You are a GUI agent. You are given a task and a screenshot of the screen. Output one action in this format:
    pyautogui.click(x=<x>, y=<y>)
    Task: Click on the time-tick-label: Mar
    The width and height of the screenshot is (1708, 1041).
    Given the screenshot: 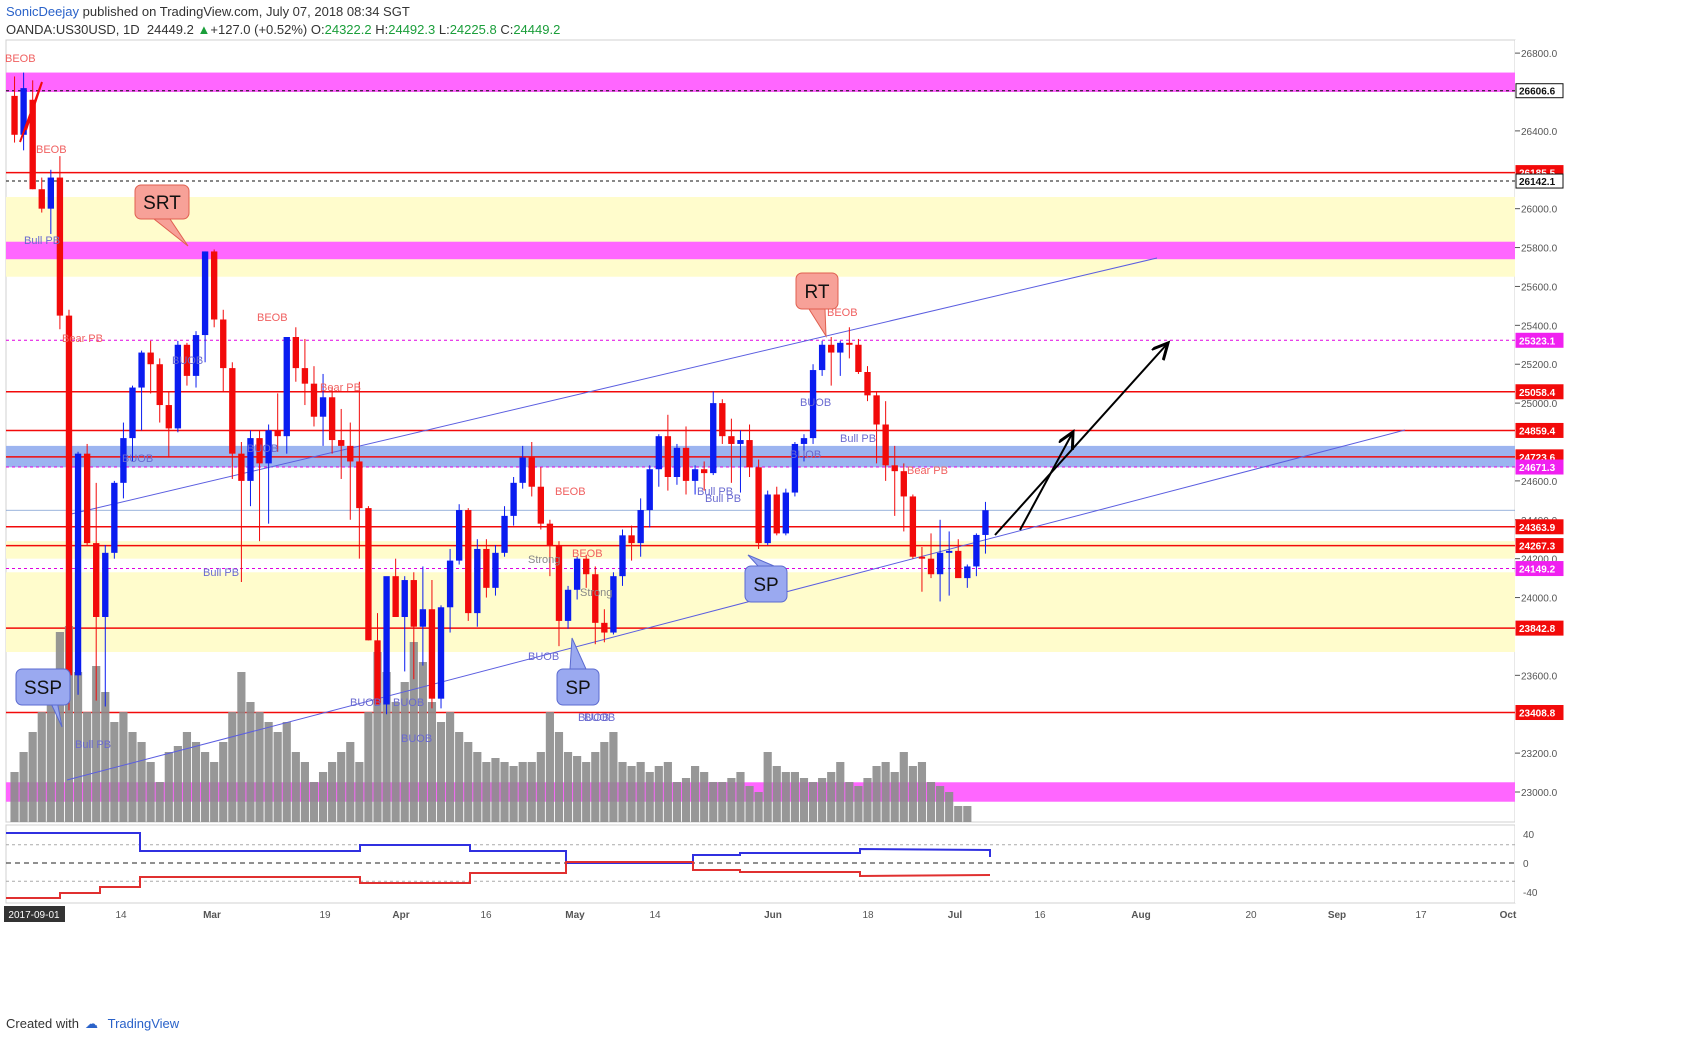 What is the action you would take?
    pyautogui.click(x=212, y=915)
    